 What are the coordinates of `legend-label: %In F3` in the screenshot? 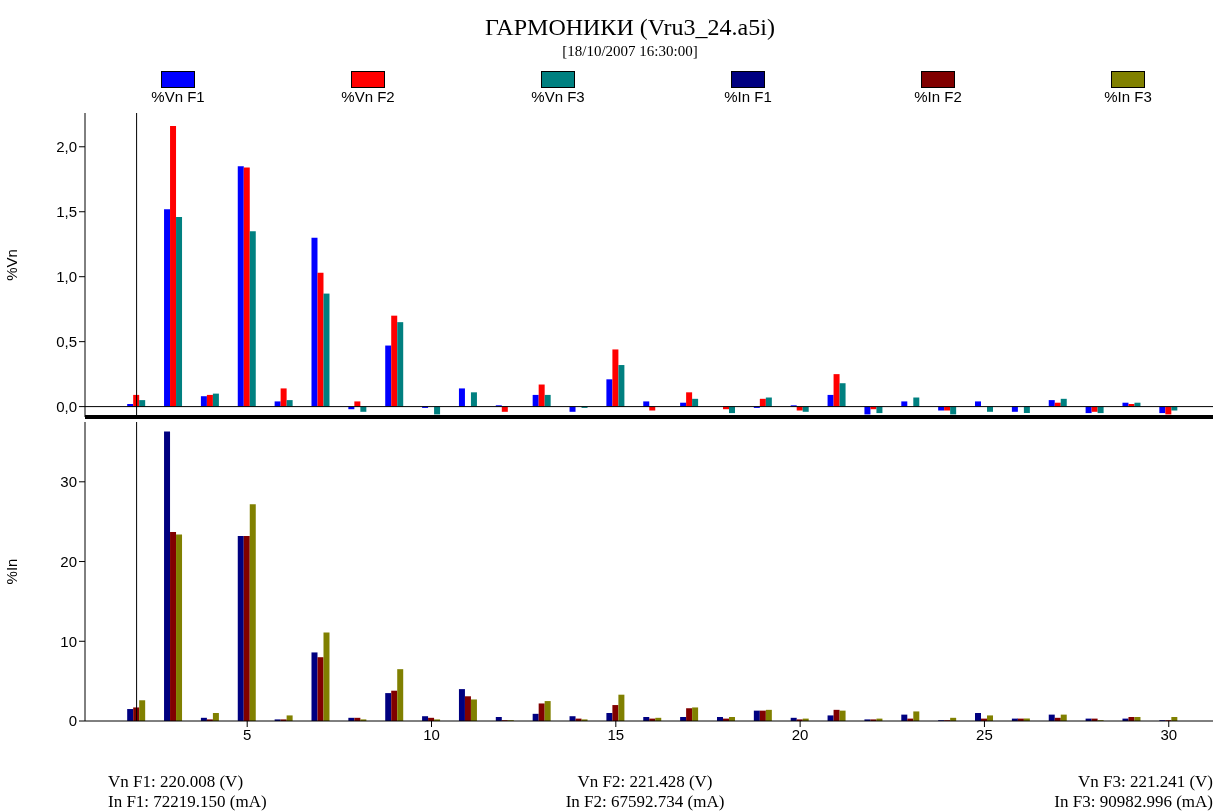 It's located at (1128, 96).